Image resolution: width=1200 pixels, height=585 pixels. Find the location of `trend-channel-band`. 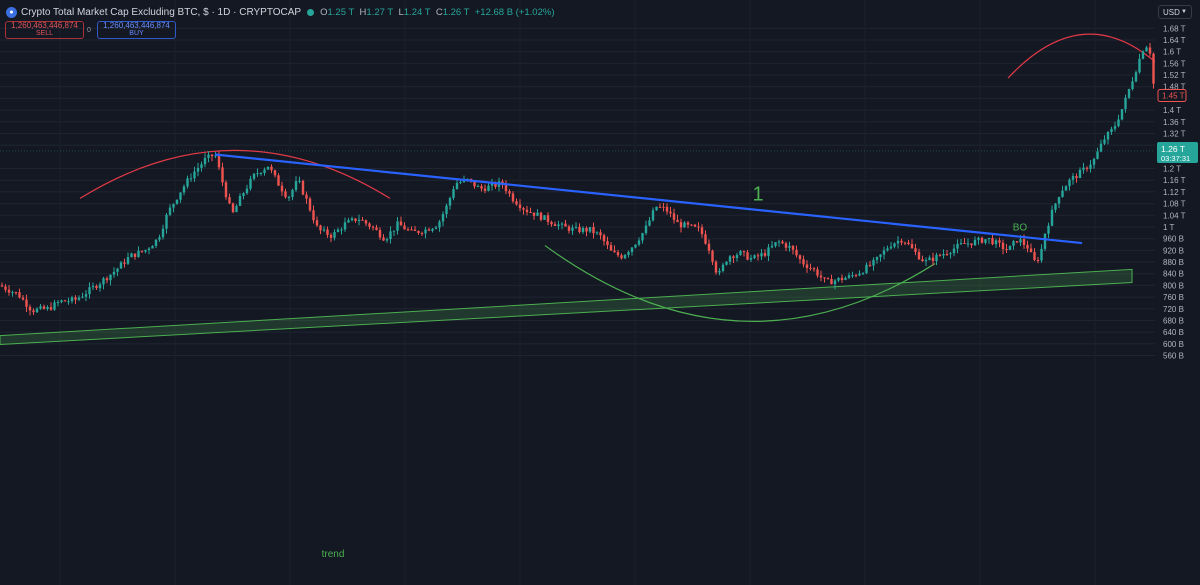

trend-channel-band is located at coordinates (566, 306).